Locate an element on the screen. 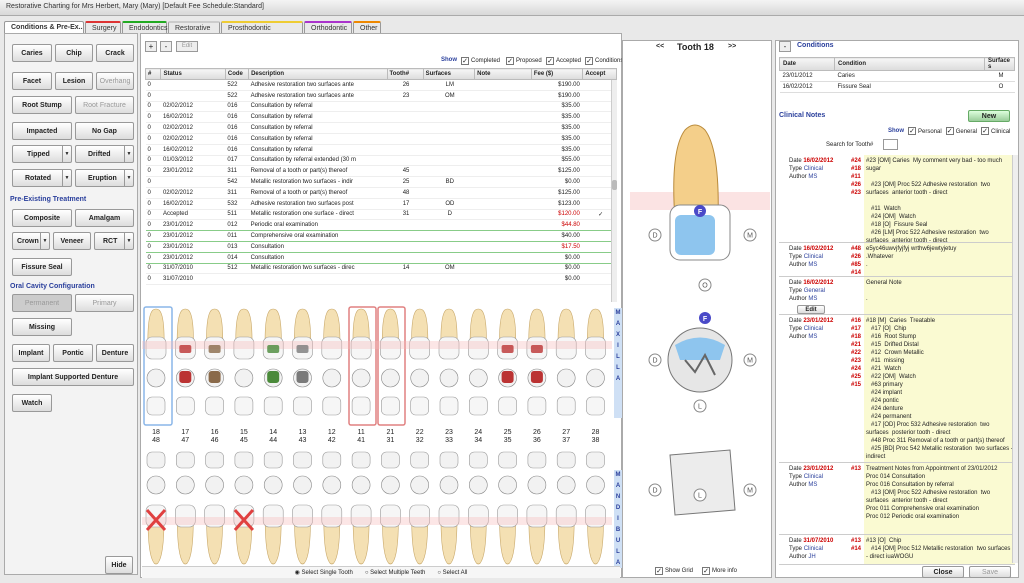 The height and width of the screenshot is (583, 1024). chip-button: Chip is located at coordinates (74, 53).